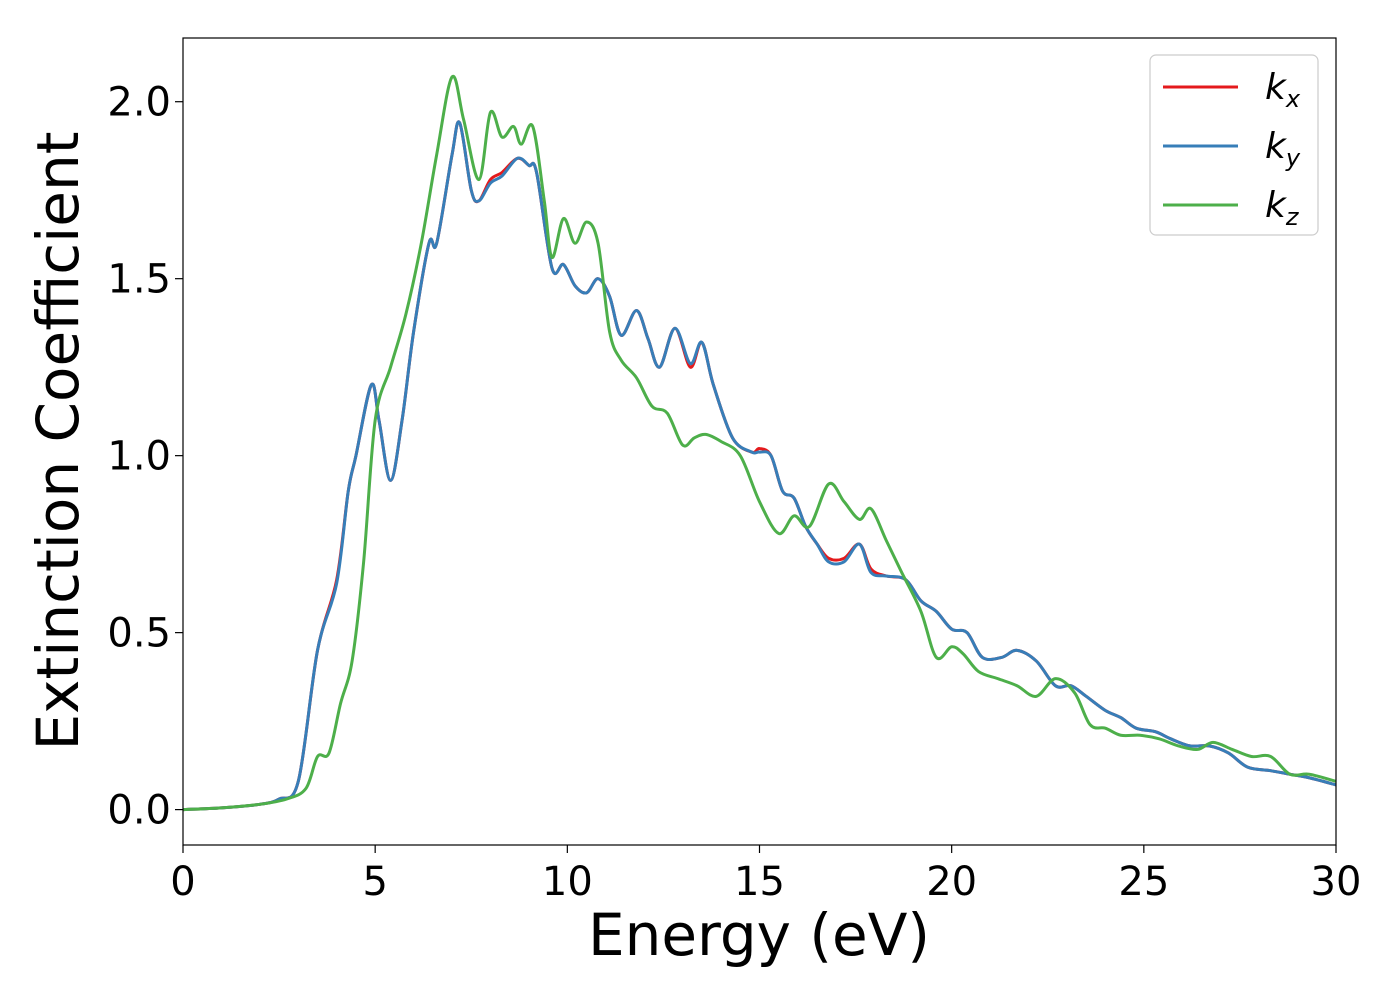 The image size is (1400, 1000). Describe the element at coordinates (567, 882) in the screenshot. I see `x-tick-label: 10` at that location.